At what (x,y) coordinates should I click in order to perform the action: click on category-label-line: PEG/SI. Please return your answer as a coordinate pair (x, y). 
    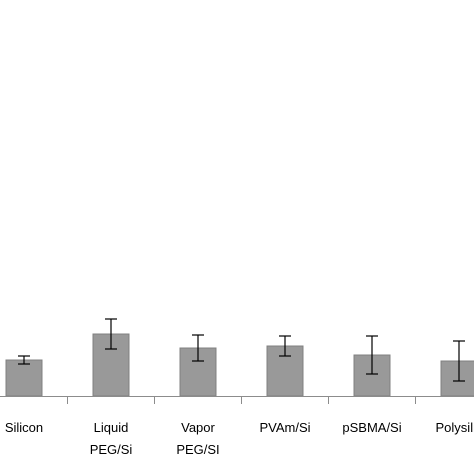
    Looking at the image, I should click on (197, 449).